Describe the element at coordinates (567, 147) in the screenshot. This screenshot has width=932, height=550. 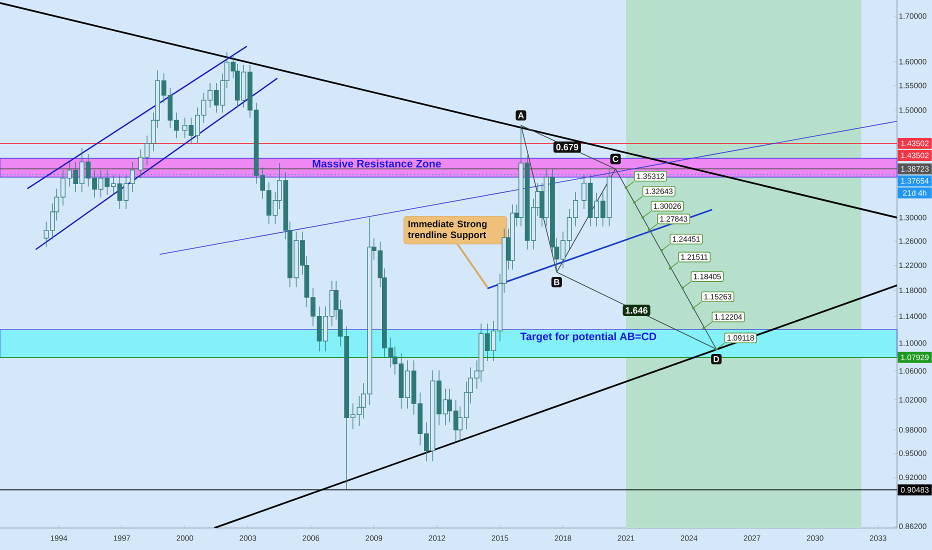
I see `annotation: 0.679` at that location.